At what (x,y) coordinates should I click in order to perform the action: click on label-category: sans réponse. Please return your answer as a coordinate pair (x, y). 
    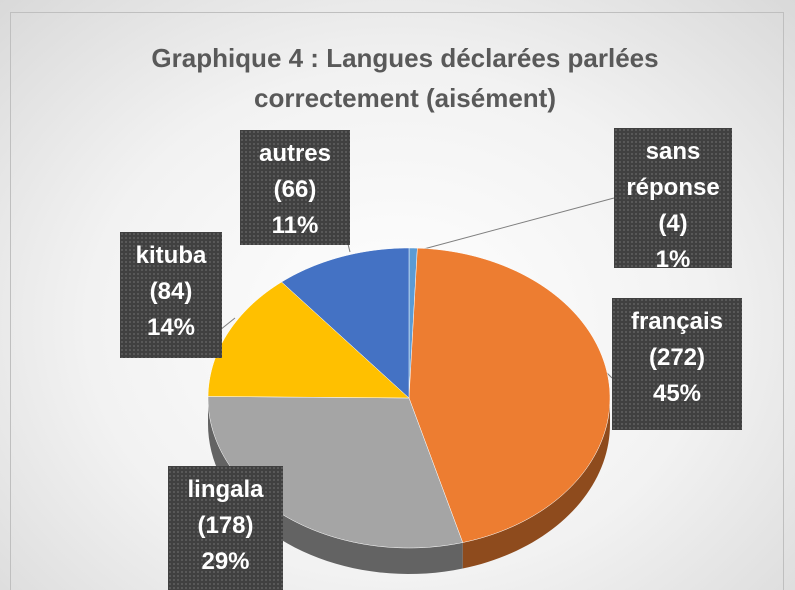
    Looking at the image, I should click on (673, 169).